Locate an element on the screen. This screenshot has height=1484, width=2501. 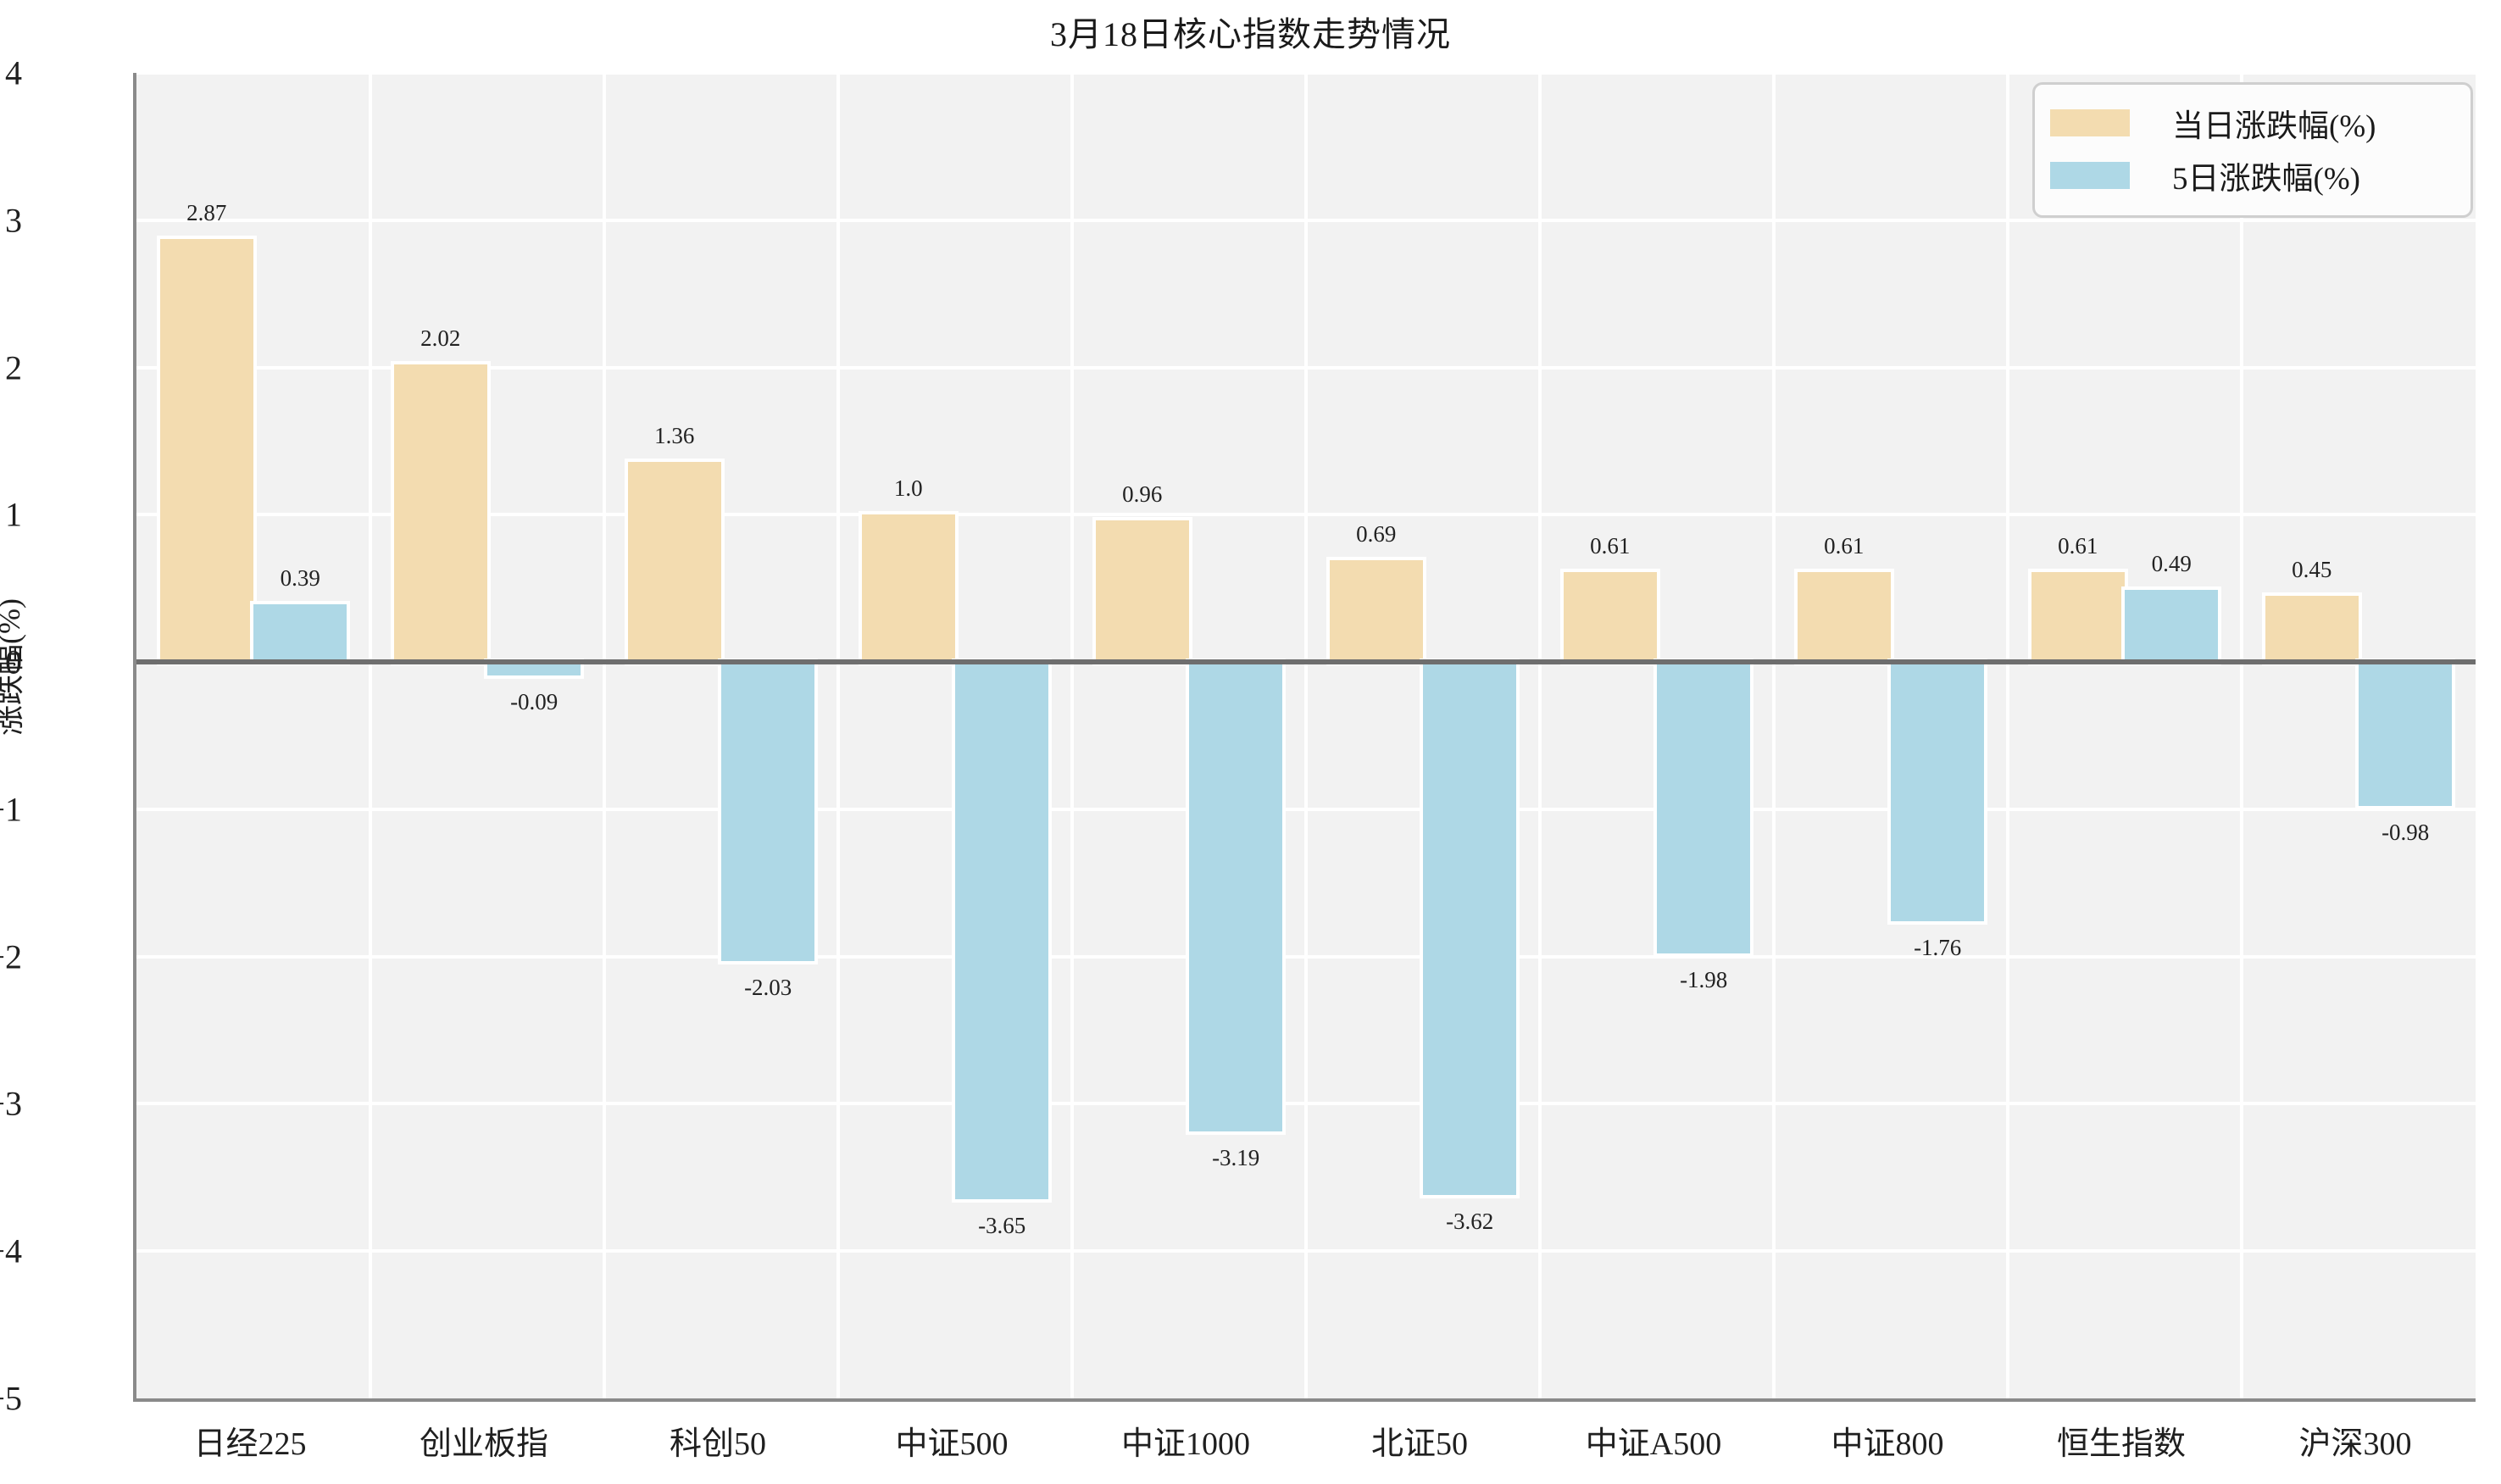
bar-value-label: 2.02 is located at coordinates (440, 339).